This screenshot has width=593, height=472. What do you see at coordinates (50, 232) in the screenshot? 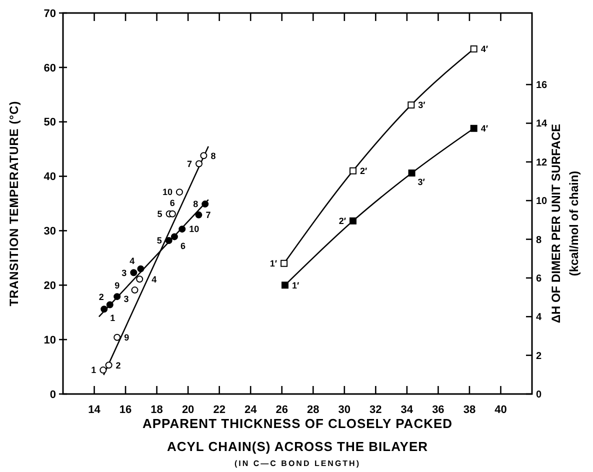
I see `y-tick-label: 30` at bounding box center [50, 232].